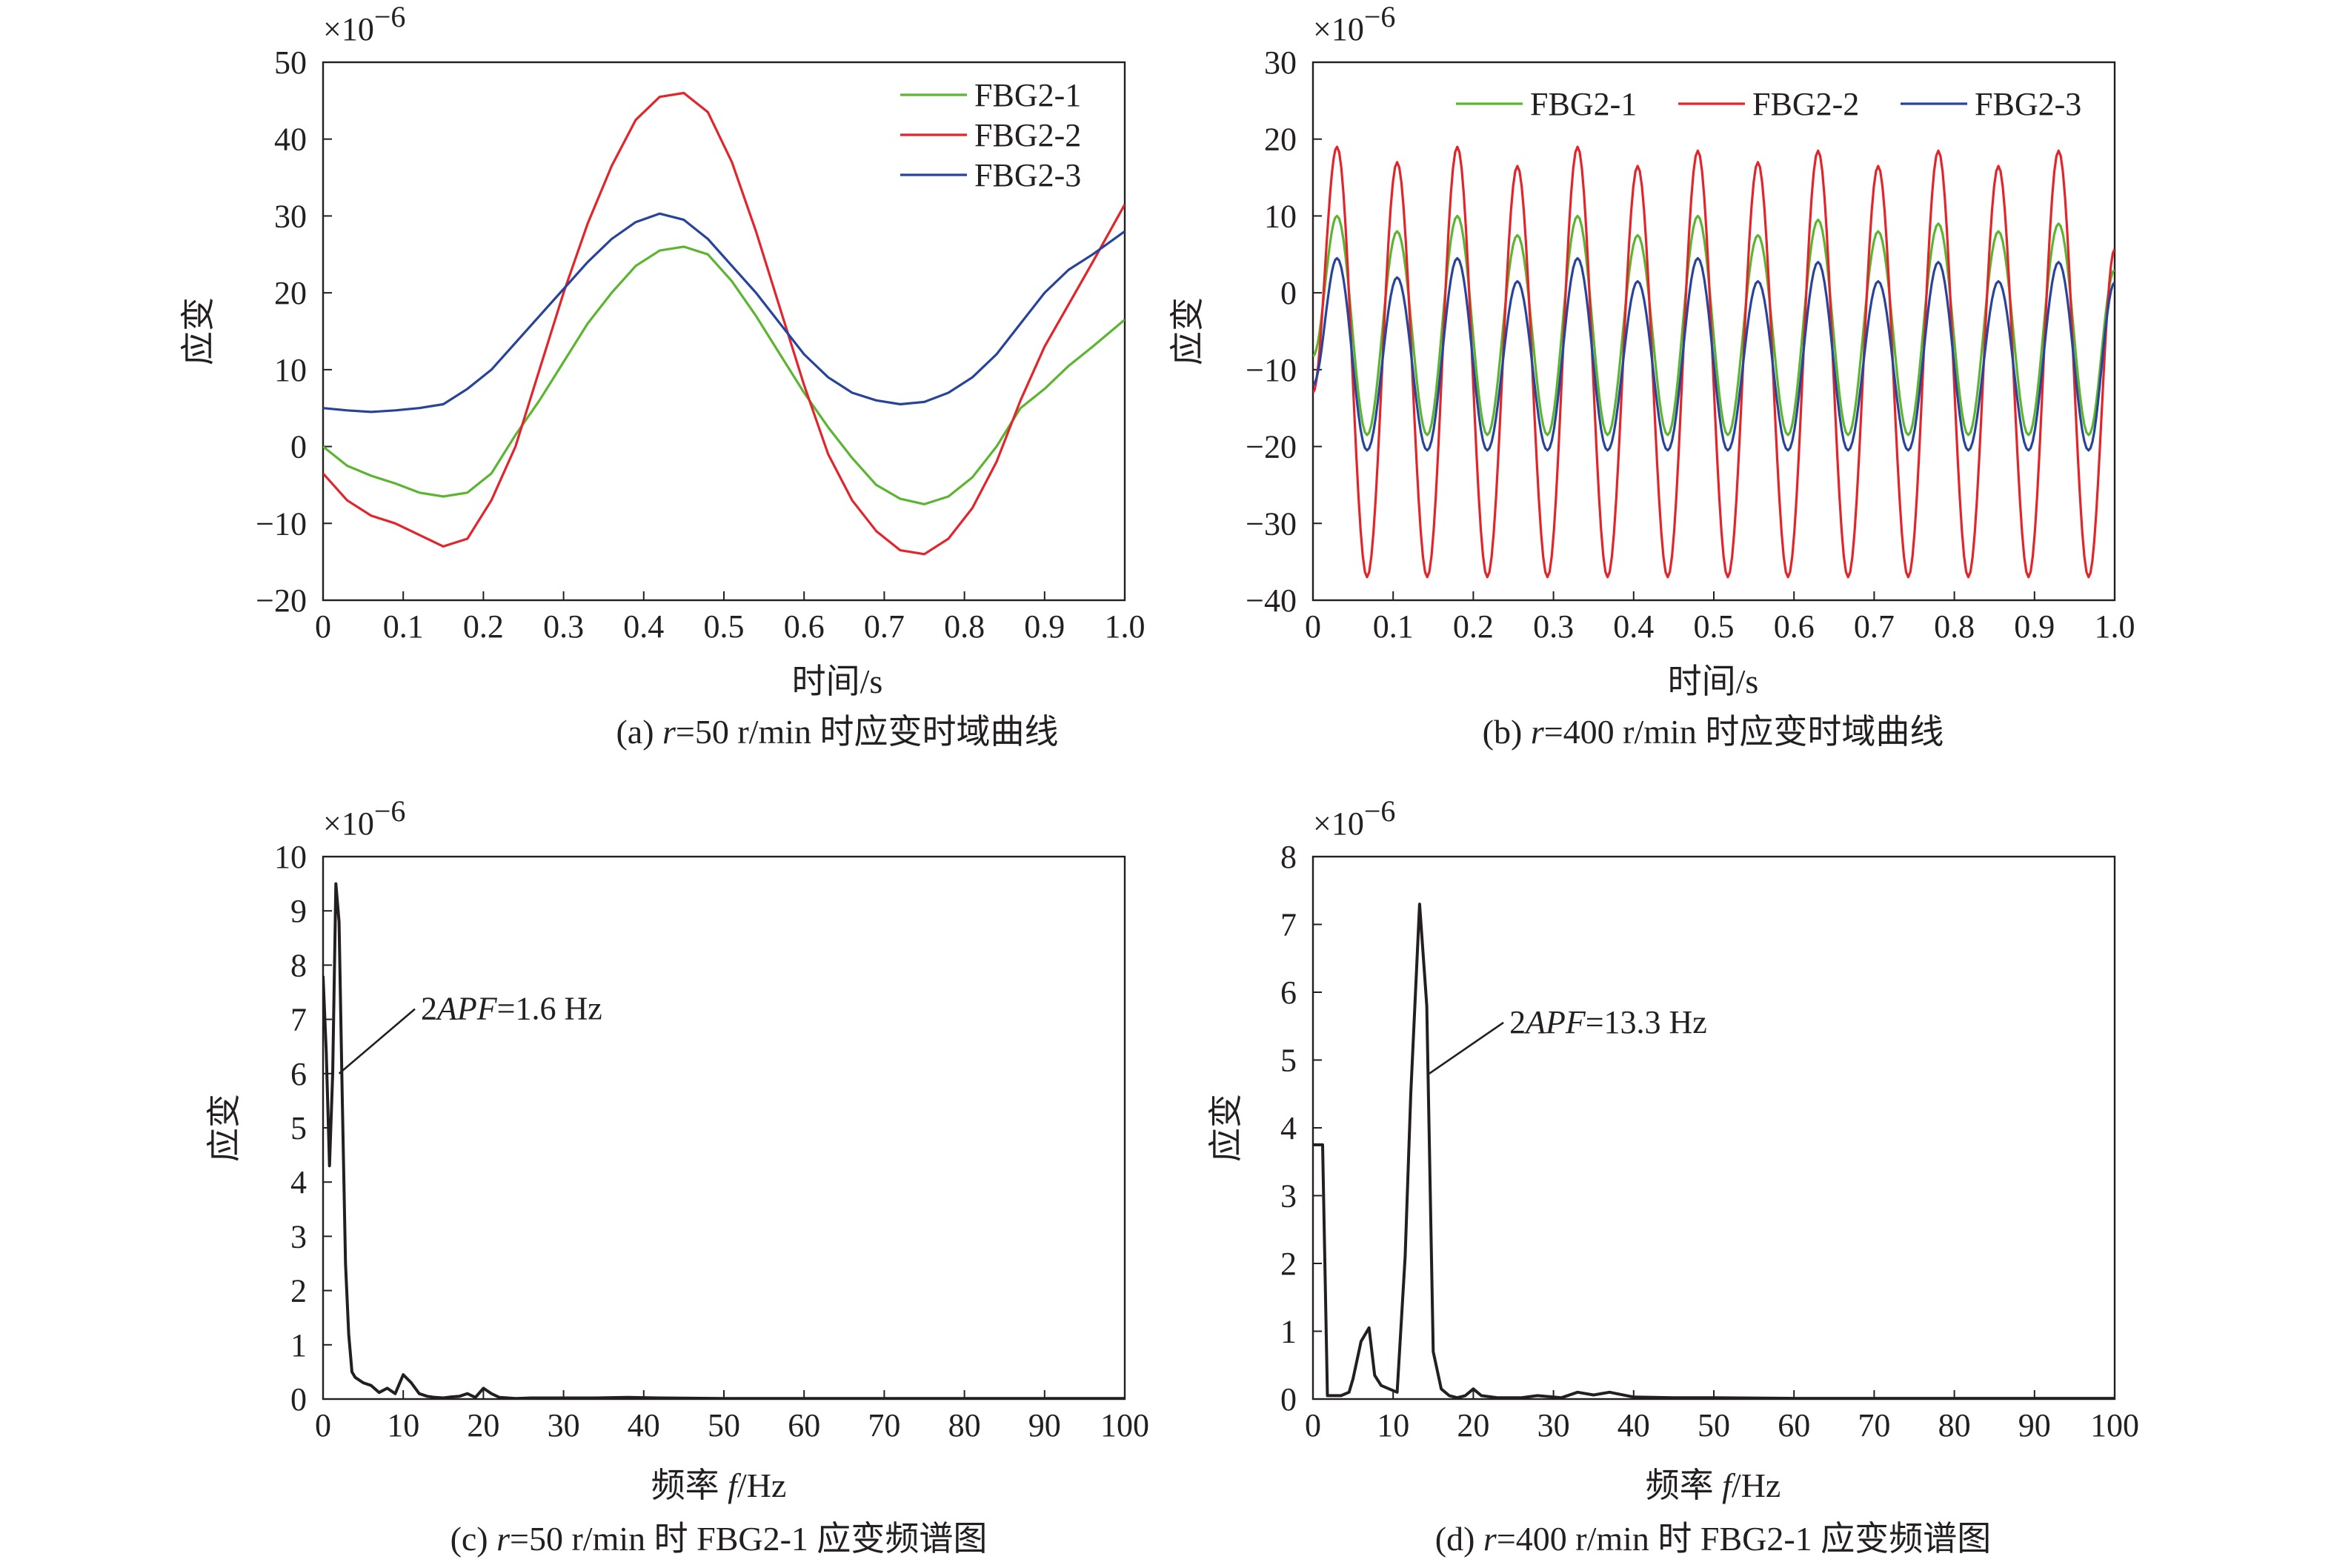 This screenshot has width=2334, height=1568. Describe the element at coordinates (719, 1539) in the screenshot. I see `caption-c: (c) r=50 r/min 时 FBG2-1 应变频谱图` at that location.